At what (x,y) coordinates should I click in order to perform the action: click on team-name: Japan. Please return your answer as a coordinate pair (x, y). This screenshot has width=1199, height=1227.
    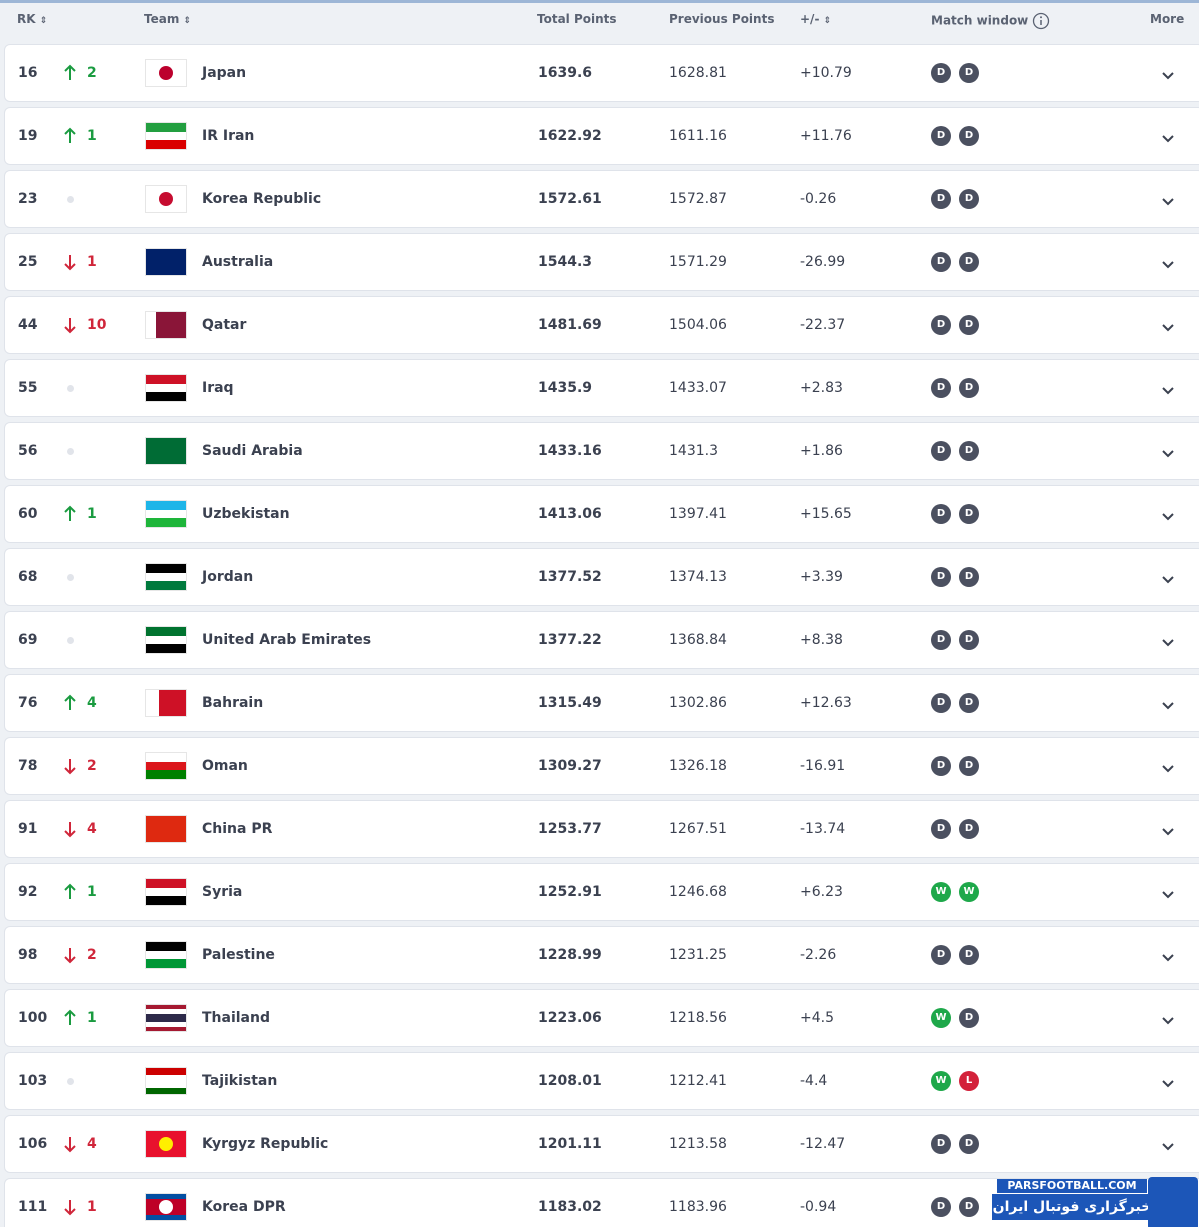
    Looking at the image, I should click on (224, 73).